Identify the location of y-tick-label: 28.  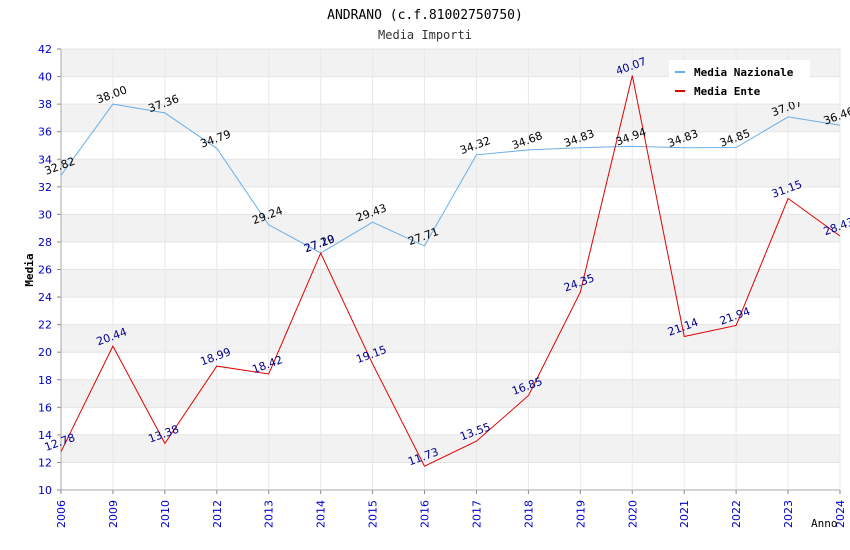
(45, 242).